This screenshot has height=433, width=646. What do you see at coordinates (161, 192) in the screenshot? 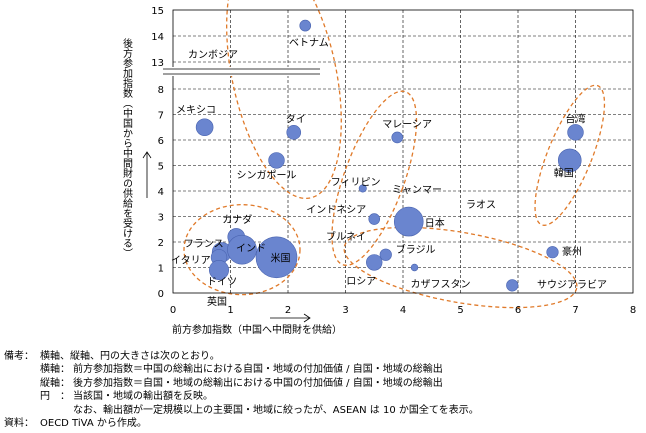
I see `y-tick-label: 4` at bounding box center [161, 192].